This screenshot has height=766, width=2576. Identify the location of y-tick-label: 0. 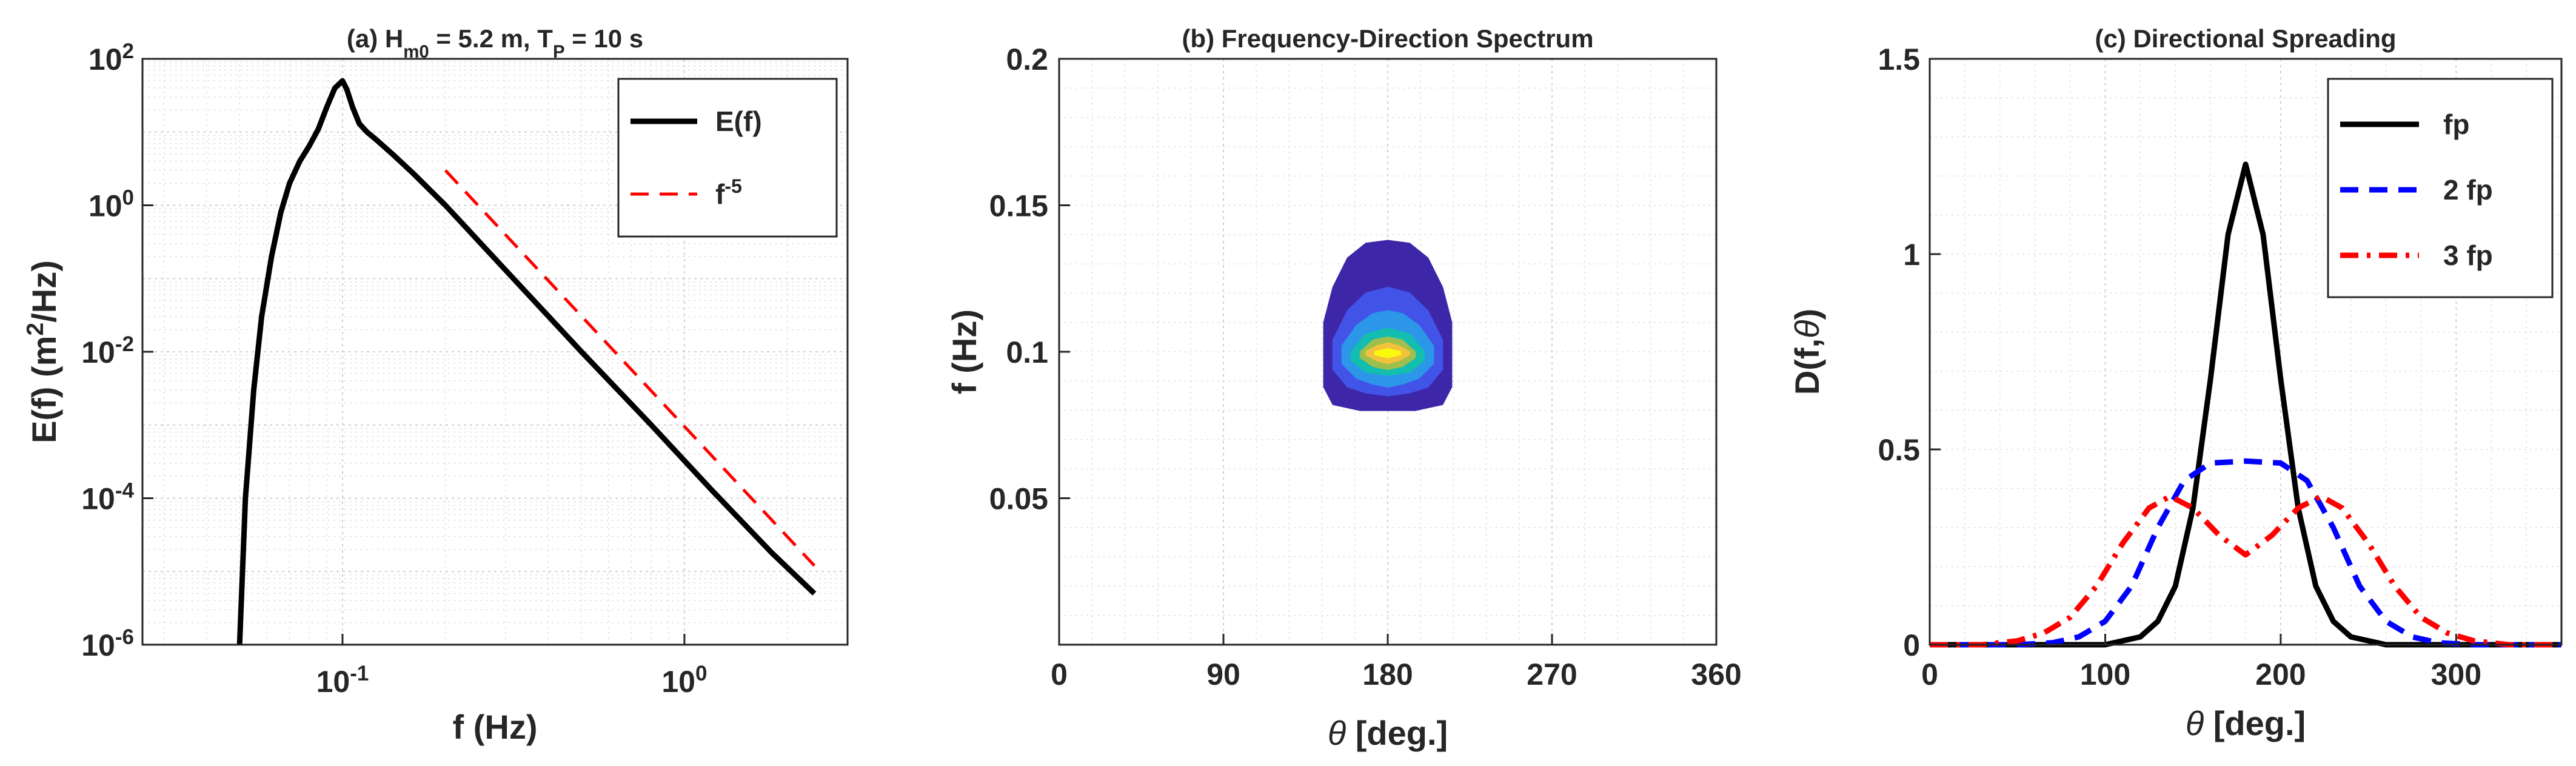
(1911, 645).